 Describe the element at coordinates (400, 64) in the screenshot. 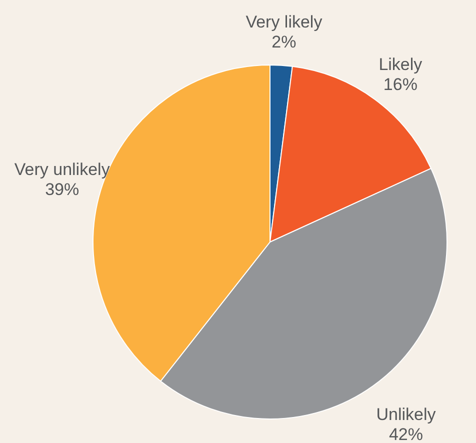

I see `slice-label: Likely` at that location.